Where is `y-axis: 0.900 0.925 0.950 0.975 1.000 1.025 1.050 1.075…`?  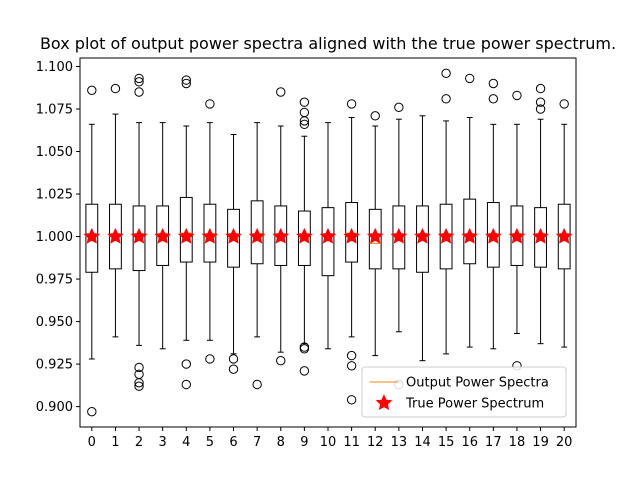
y-axis: 0.900 0.925 0.950 0.975 1.000 1.025 1.050 1.075… is located at coordinates (58, 237).